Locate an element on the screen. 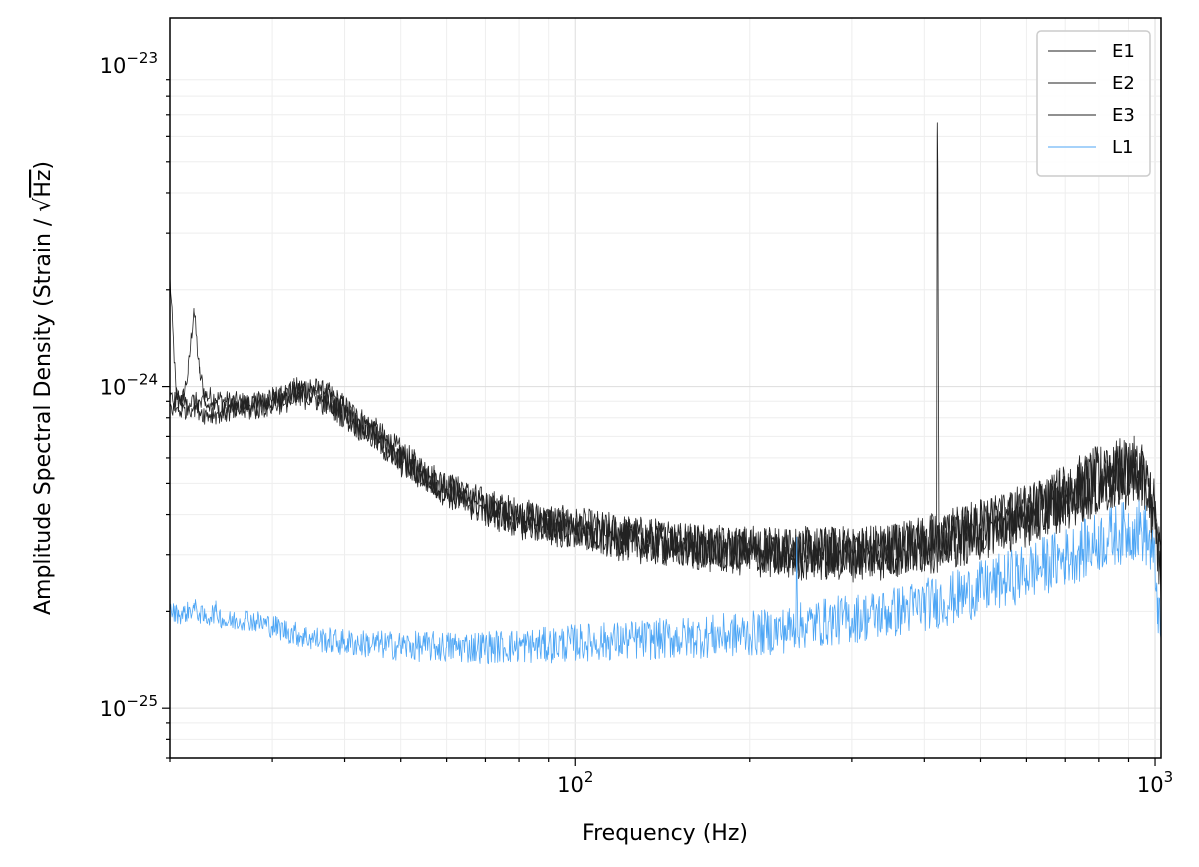 This screenshot has width=1199, height=867. legend-label-e3: E3 is located at coordinates (1123, 115).